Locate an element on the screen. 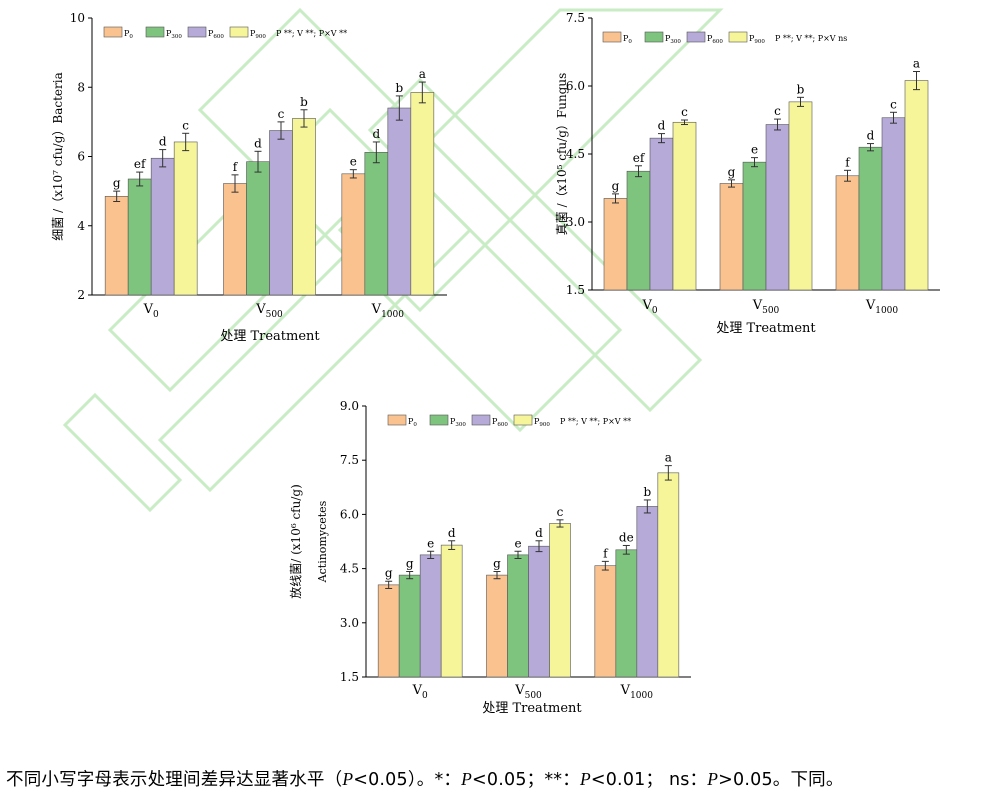  caption-part4: <0.01； ns： is located at coordinates (649, 780).